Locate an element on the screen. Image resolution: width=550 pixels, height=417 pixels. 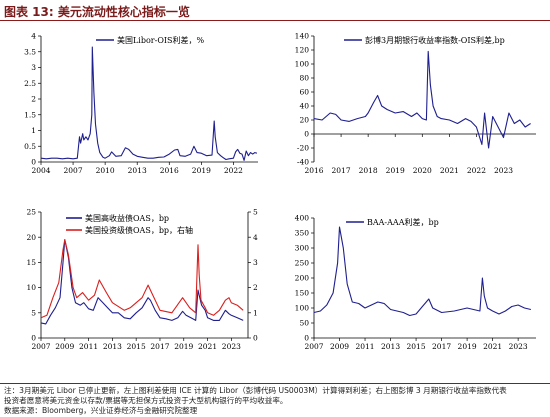
y-tick-label: 2 is located at coordinates (33, 99).